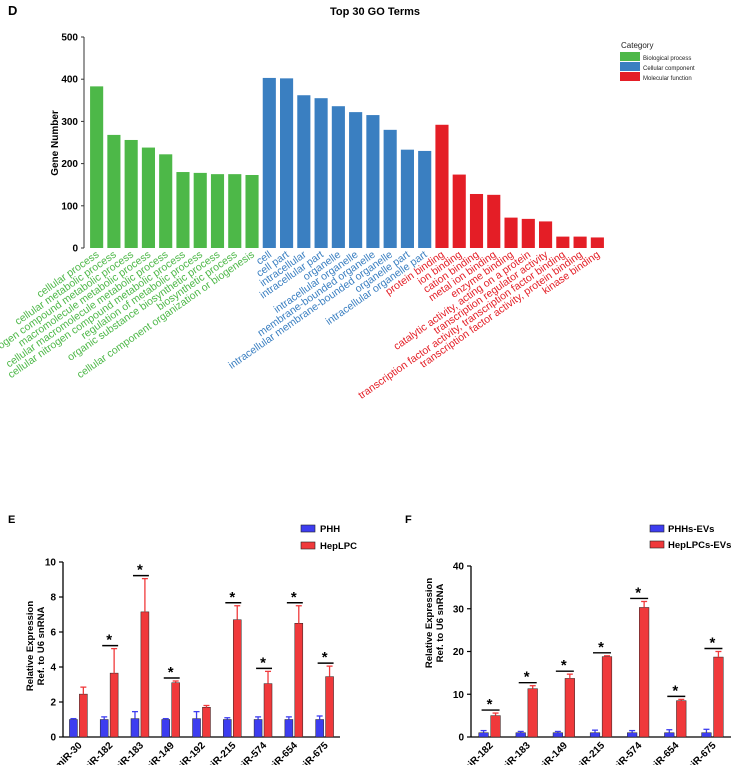 The image size is (746, 765). I want to click on legend-label-series-1: PHH, so click(330, 529).